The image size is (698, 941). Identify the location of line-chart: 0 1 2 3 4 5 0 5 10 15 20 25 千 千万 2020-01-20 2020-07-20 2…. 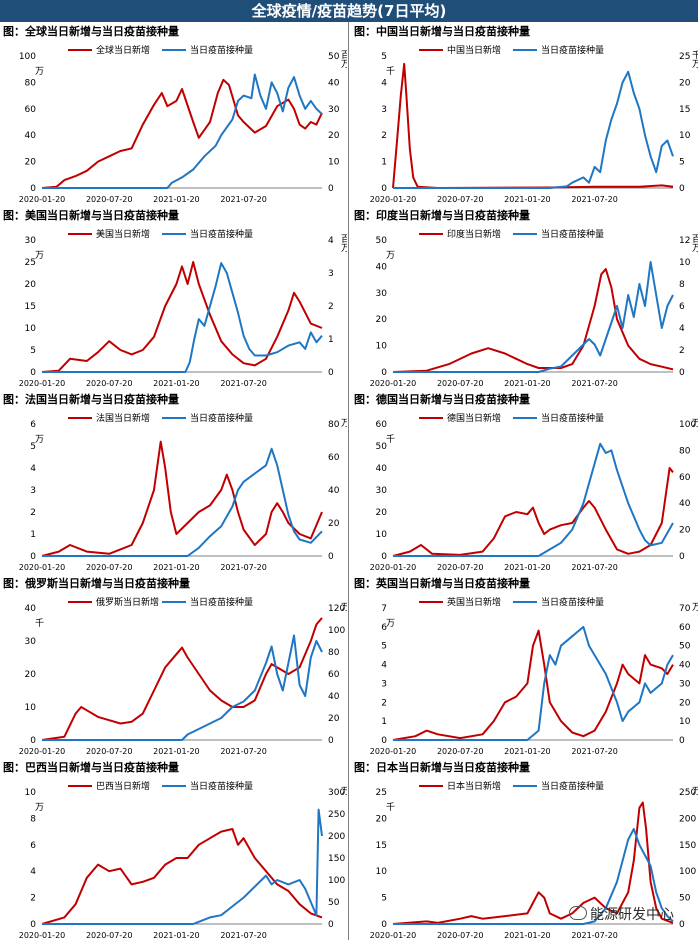
(534, 124).